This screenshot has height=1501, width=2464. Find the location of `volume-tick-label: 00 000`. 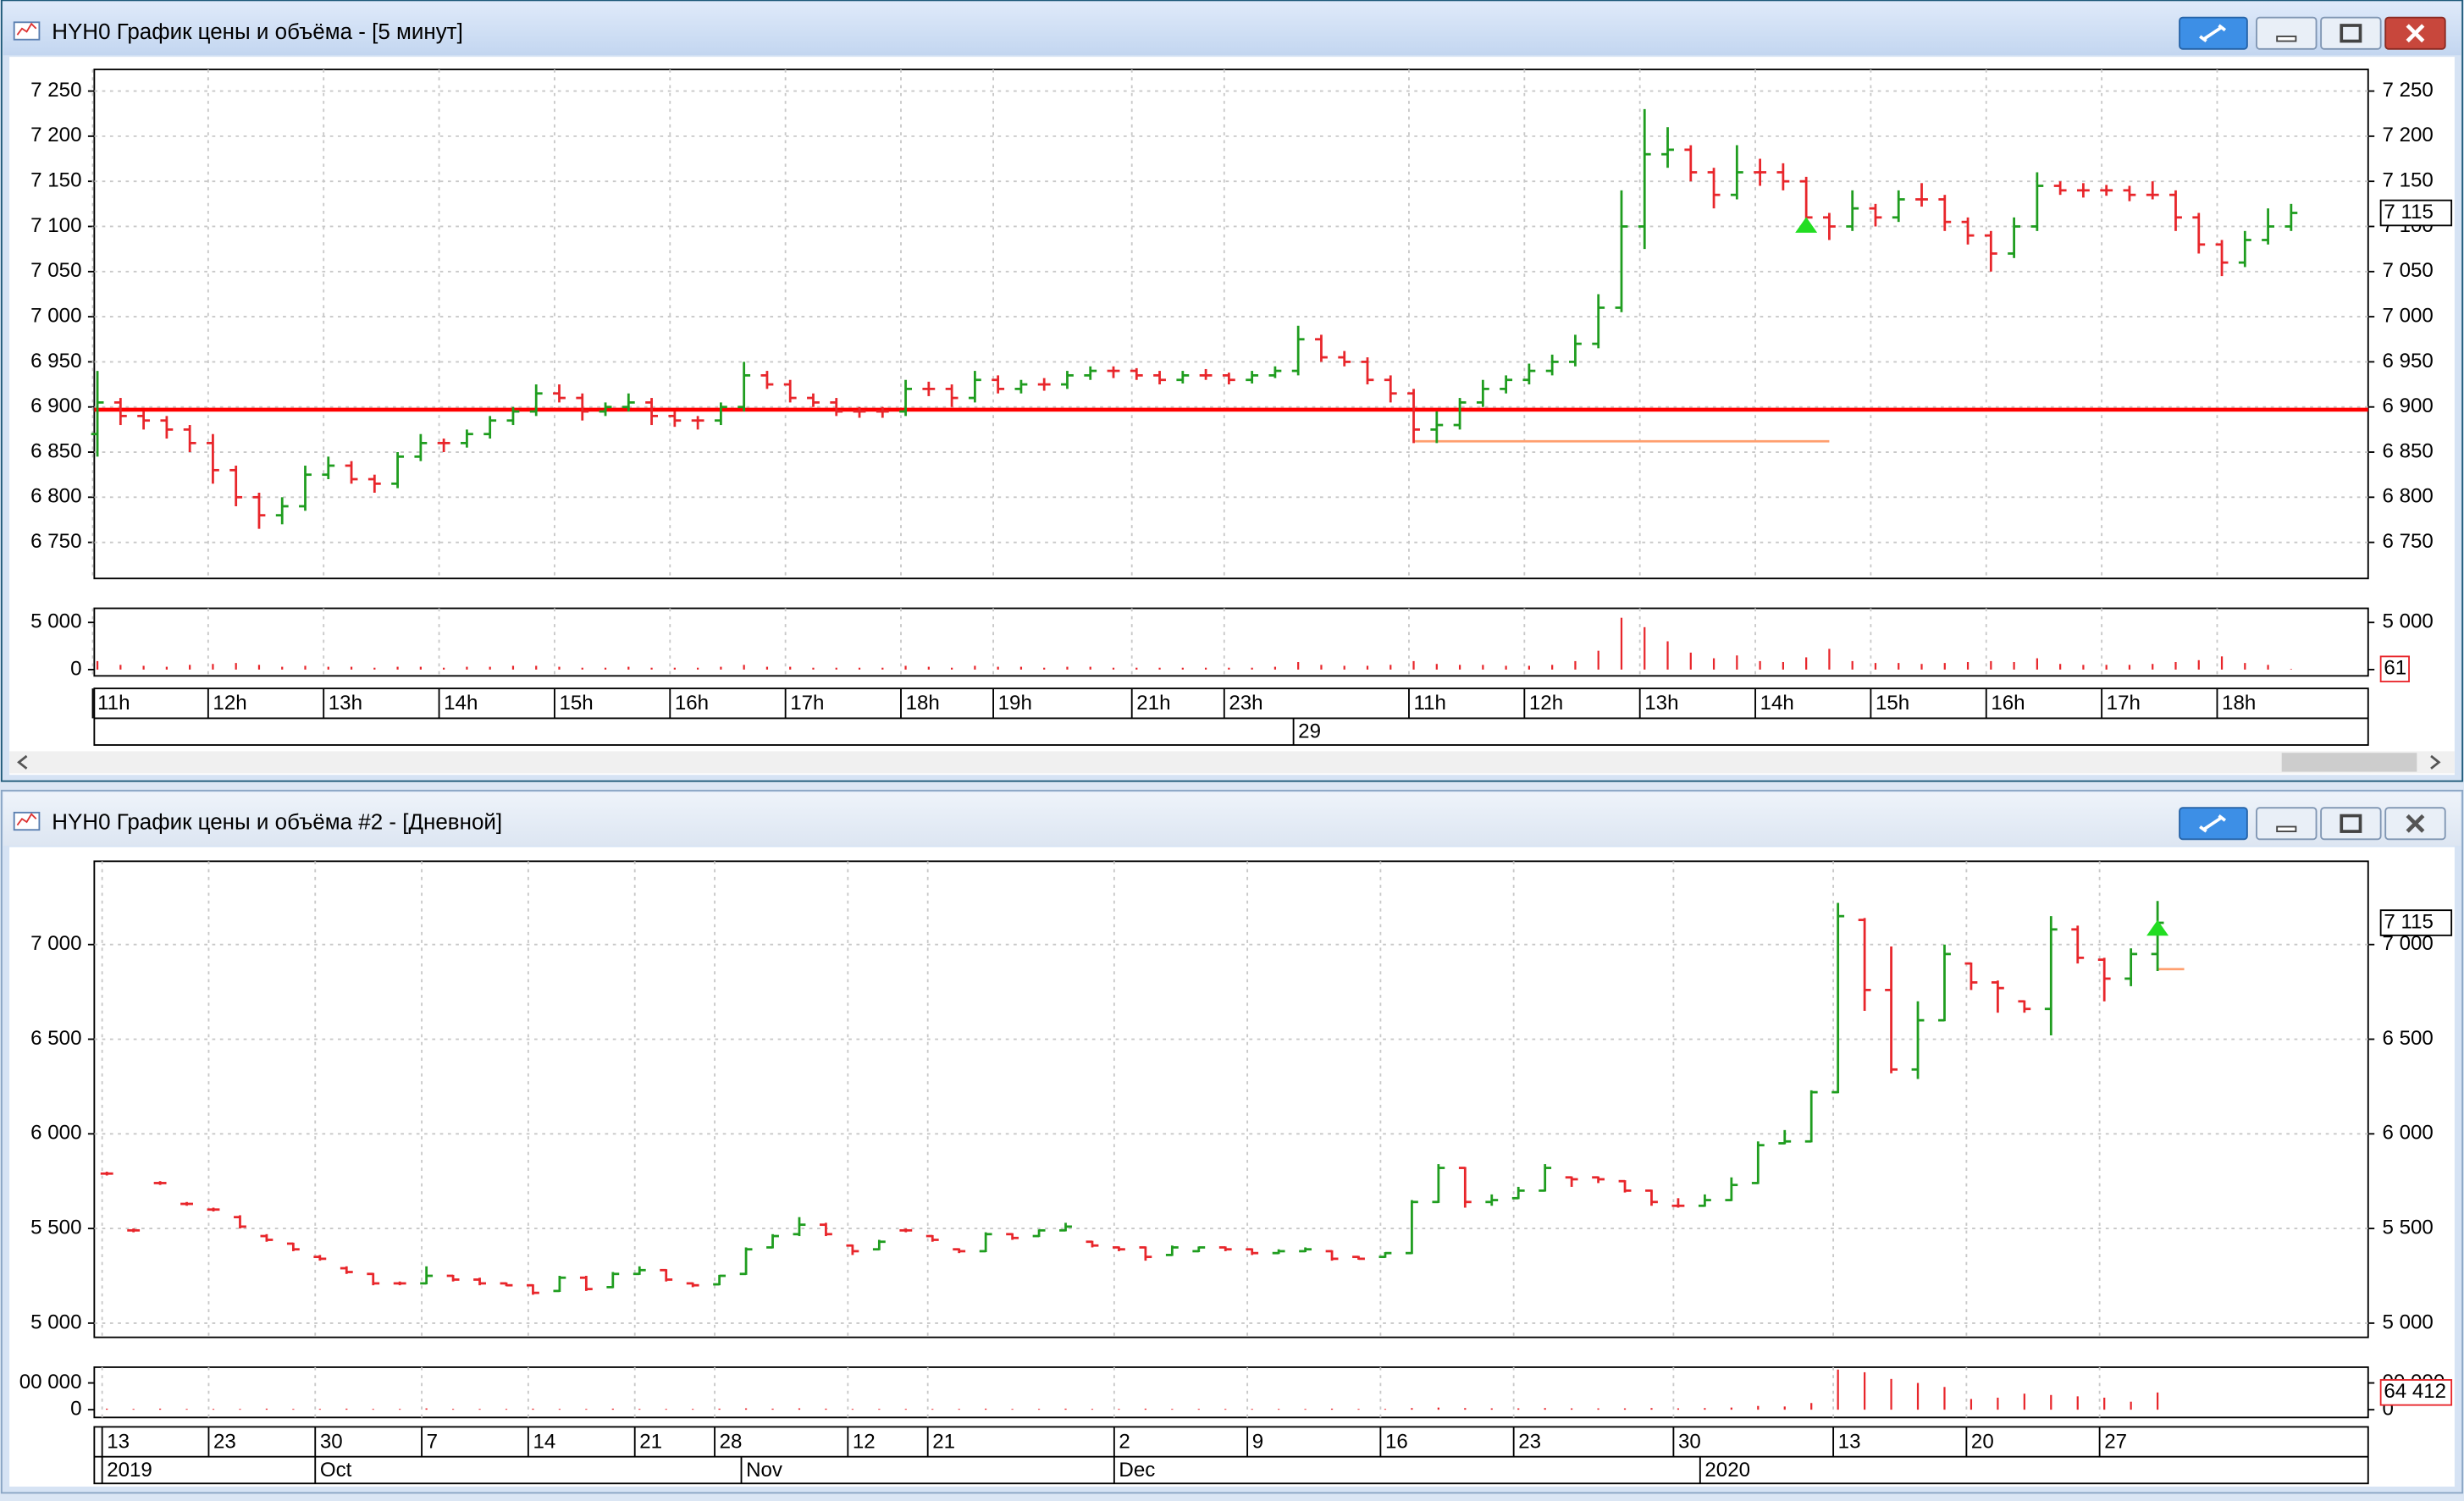

volume-tick-label: 00 000 is located at coordinates (50, 1382).